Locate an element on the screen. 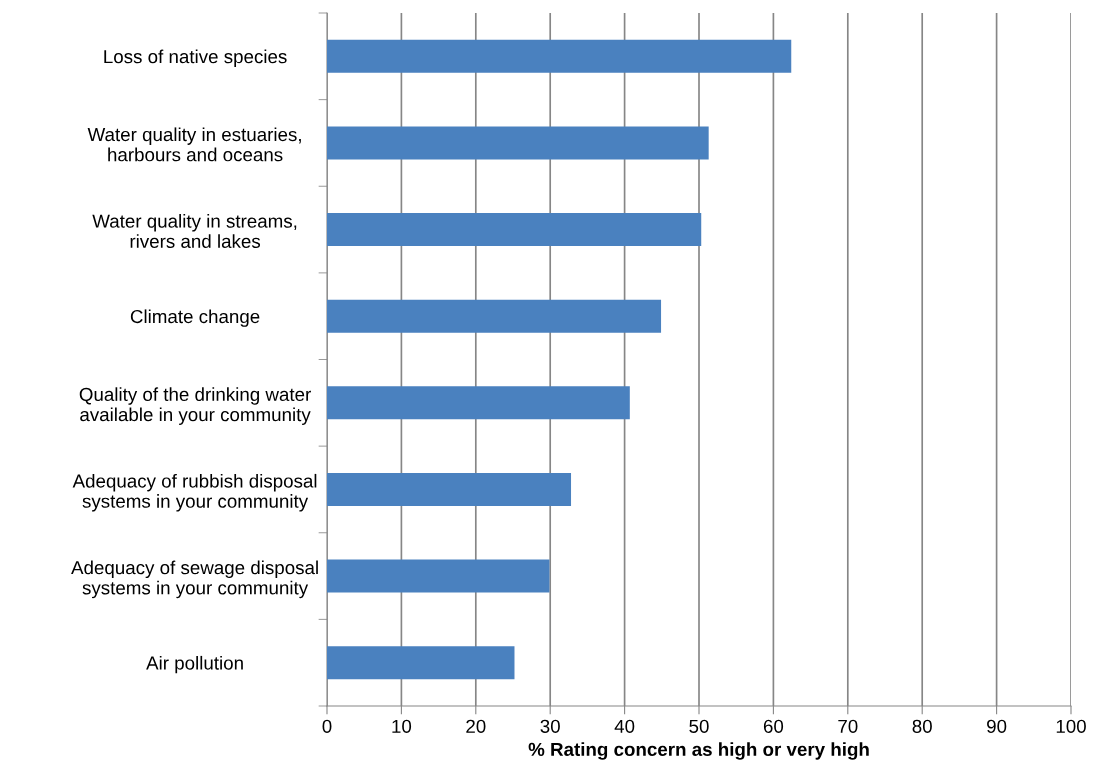 Image resolution: width=1094 pixels, height=778 pixels. x-tick-label: 10 is located at coordinates (402, 726).